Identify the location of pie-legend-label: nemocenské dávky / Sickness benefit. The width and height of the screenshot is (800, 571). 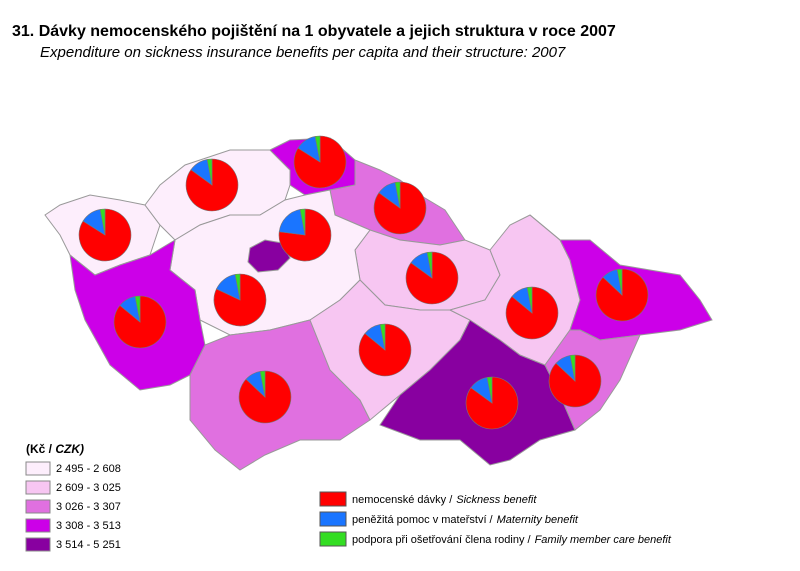
(444, 500).